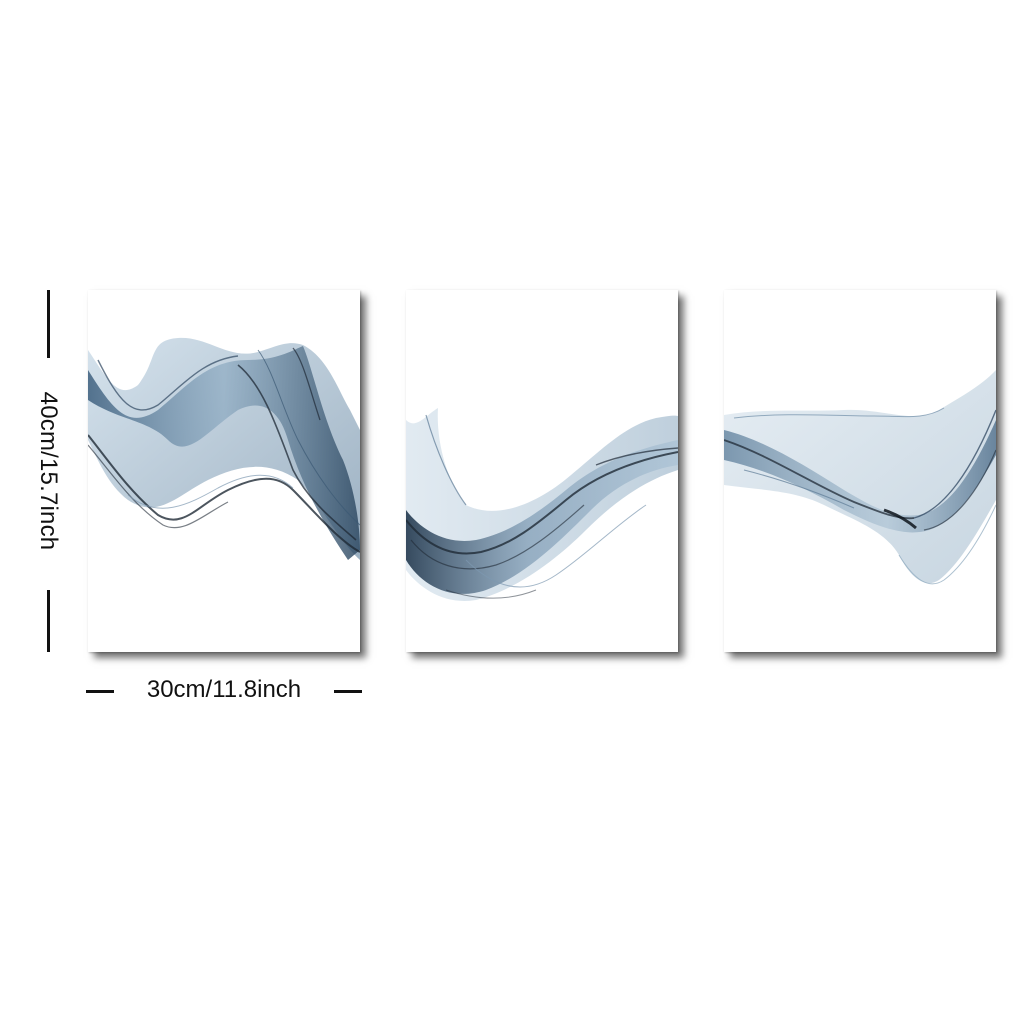 This screenshot has width=1024, height=1024. I want to click on height-dimension-label: 40cm/15.7inch, so click(48, 471).